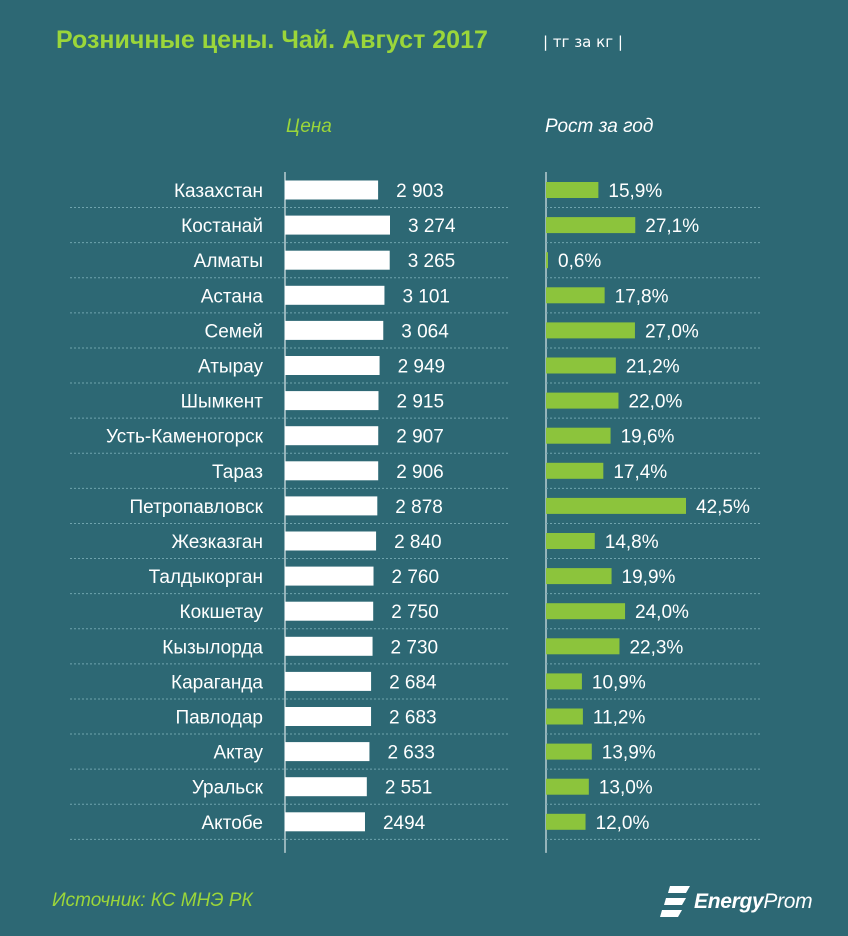 The image size is (848, 936). What do you see at coordinates (218, 191) in the screenshot?
I see `category-label: Казахстан` at bounding box center [218, 191].